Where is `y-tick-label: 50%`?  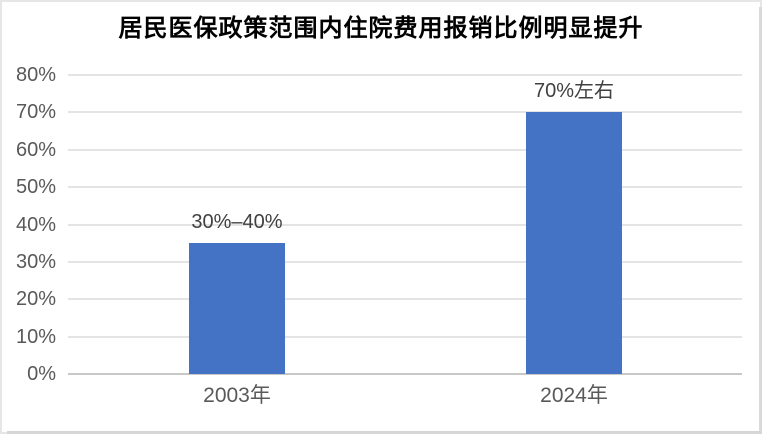
y-tick-label: 50% is located at coordinates (35, 187).